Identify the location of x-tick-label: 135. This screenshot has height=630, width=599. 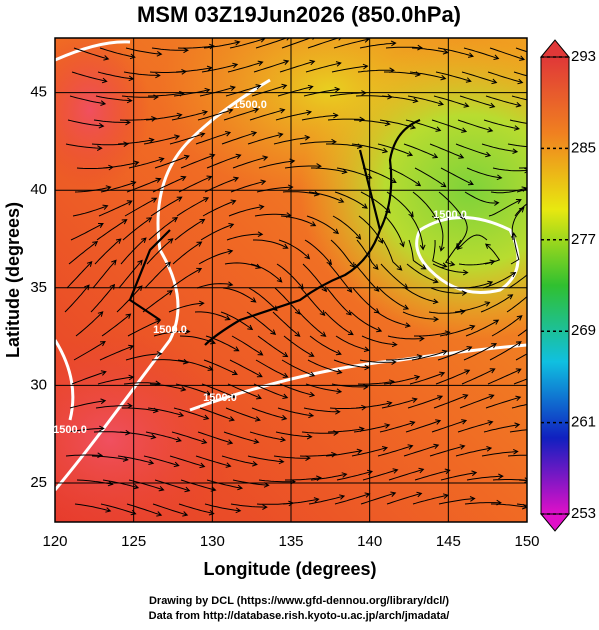
(290, 541).